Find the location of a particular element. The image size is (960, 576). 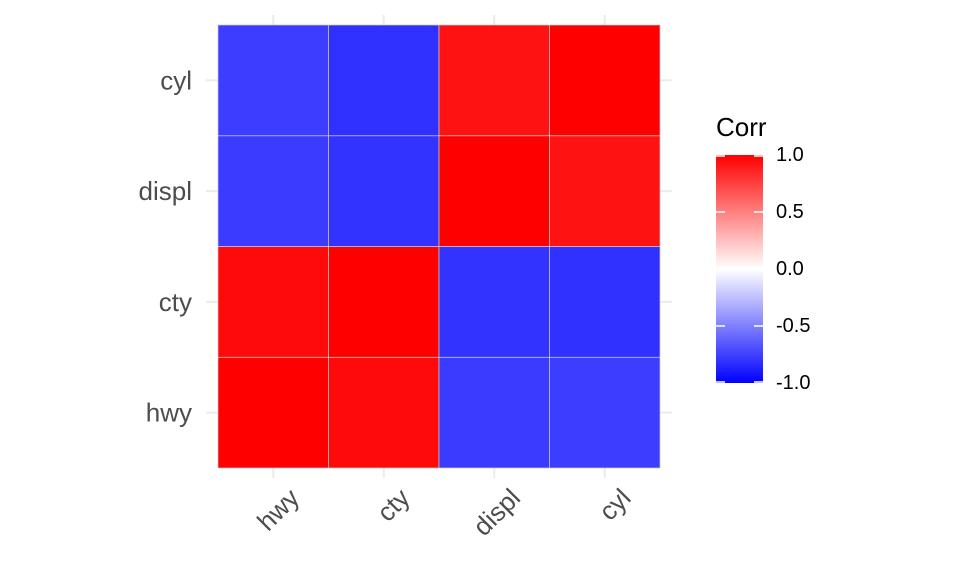

x-tick-label: hwy is located at coordinates (278, 510).